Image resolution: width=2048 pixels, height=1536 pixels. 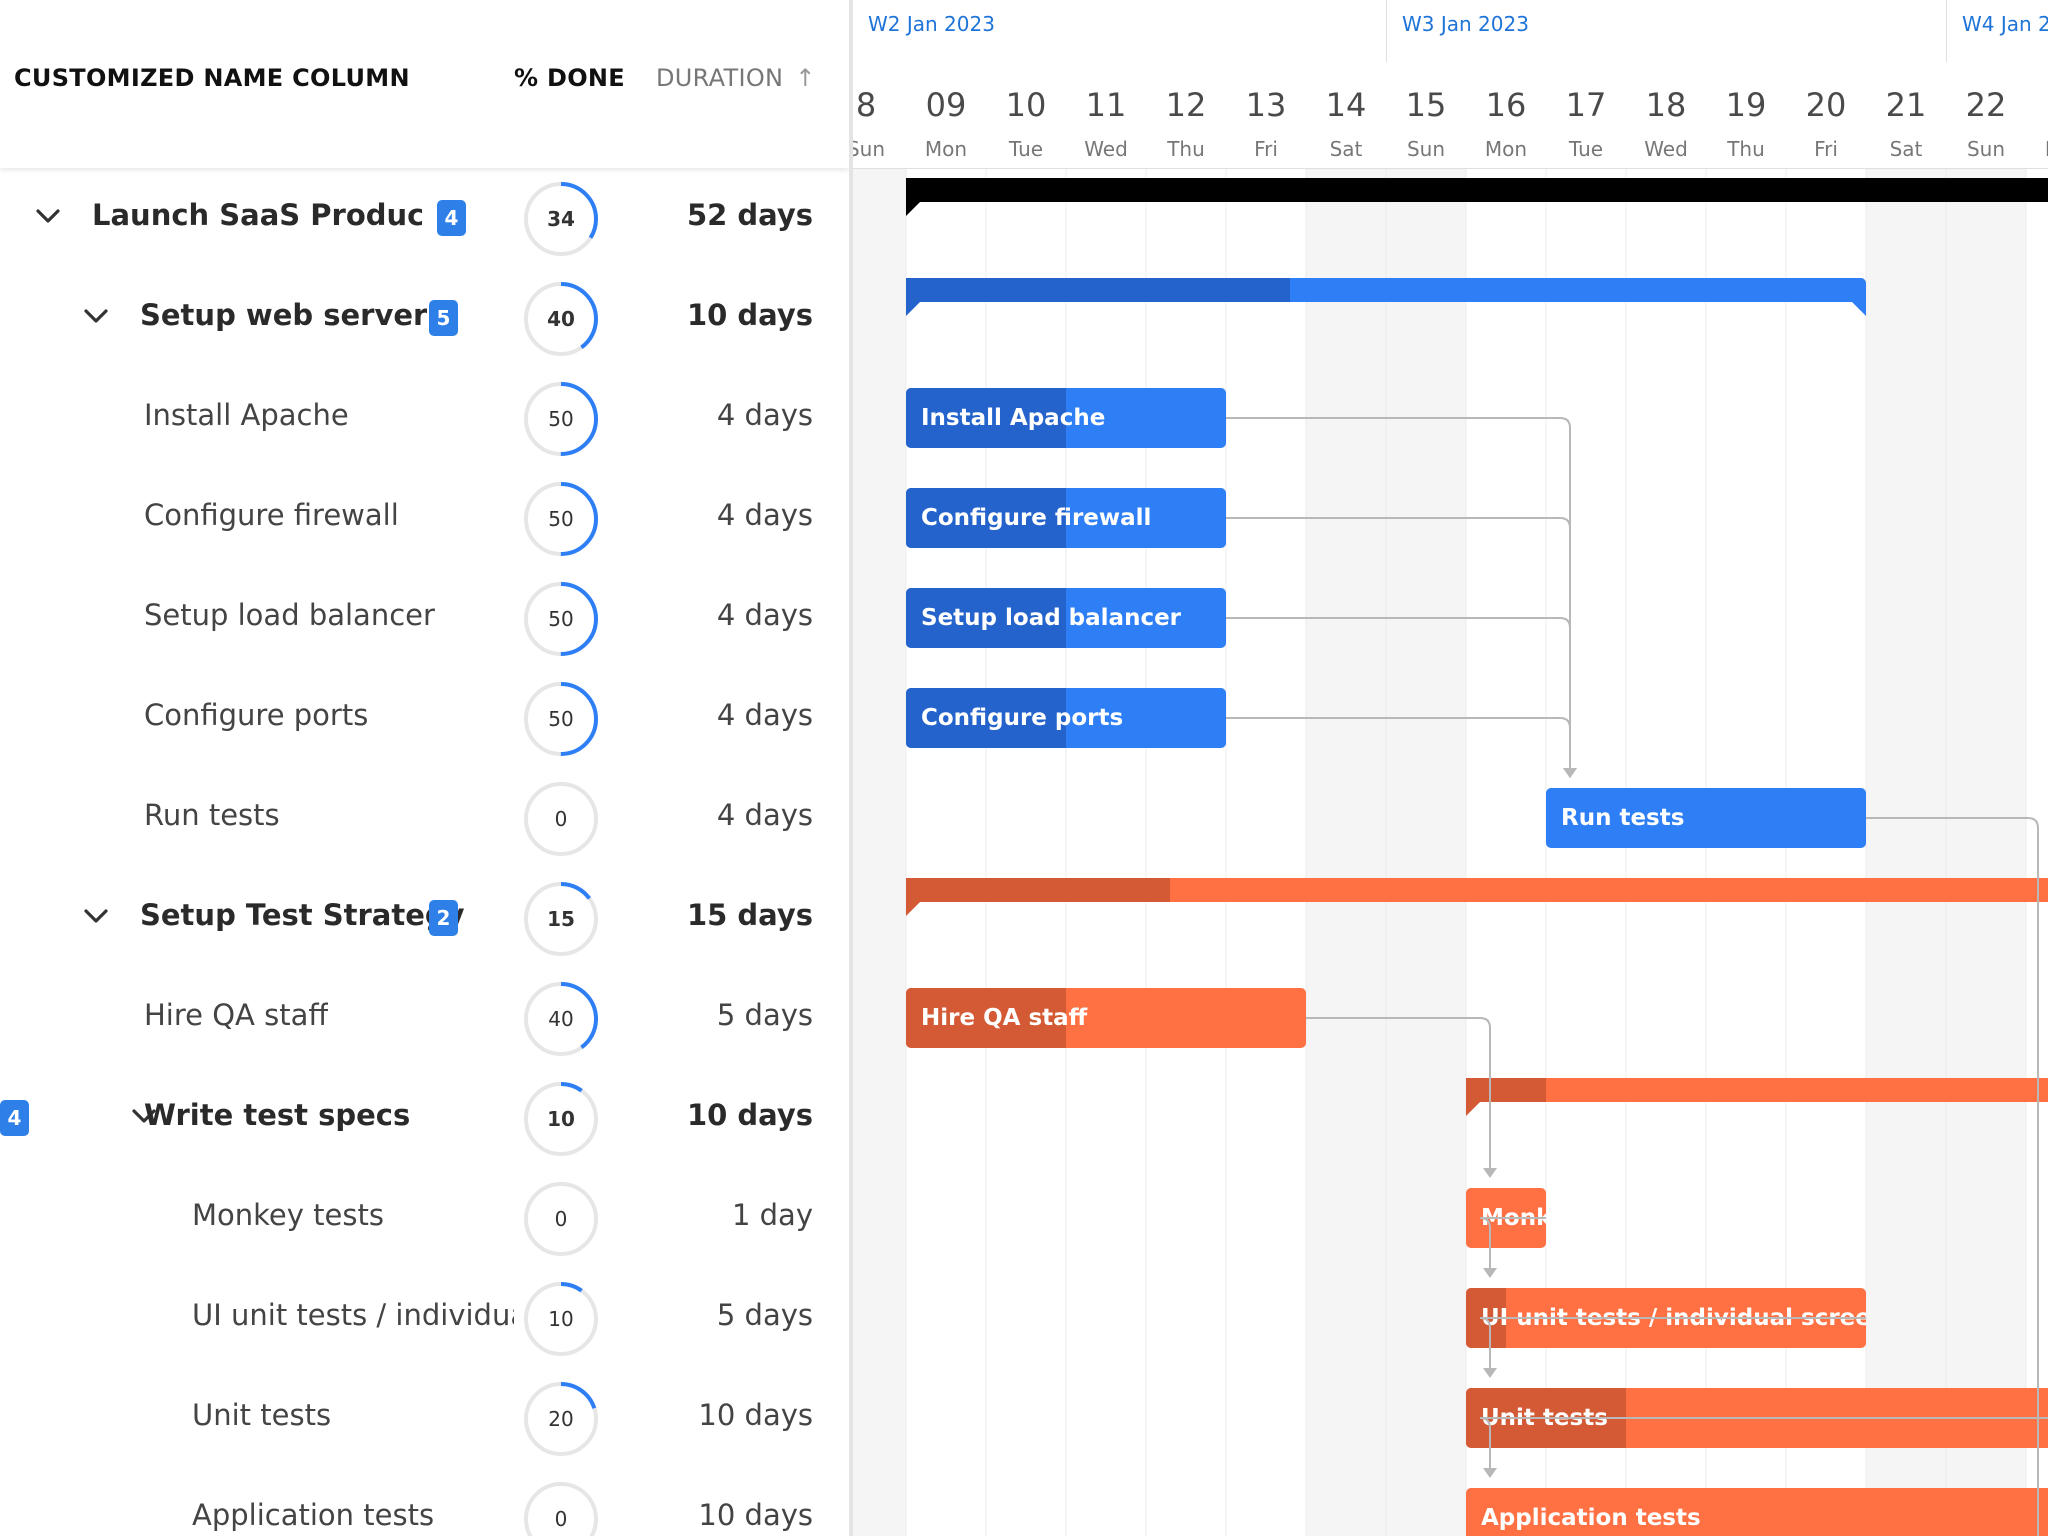 What do you see at coordinates (424, 1218) in the screenshot?
I see `task-row: Monkey tests 0 1 day` at bounding box center [424, 1218].